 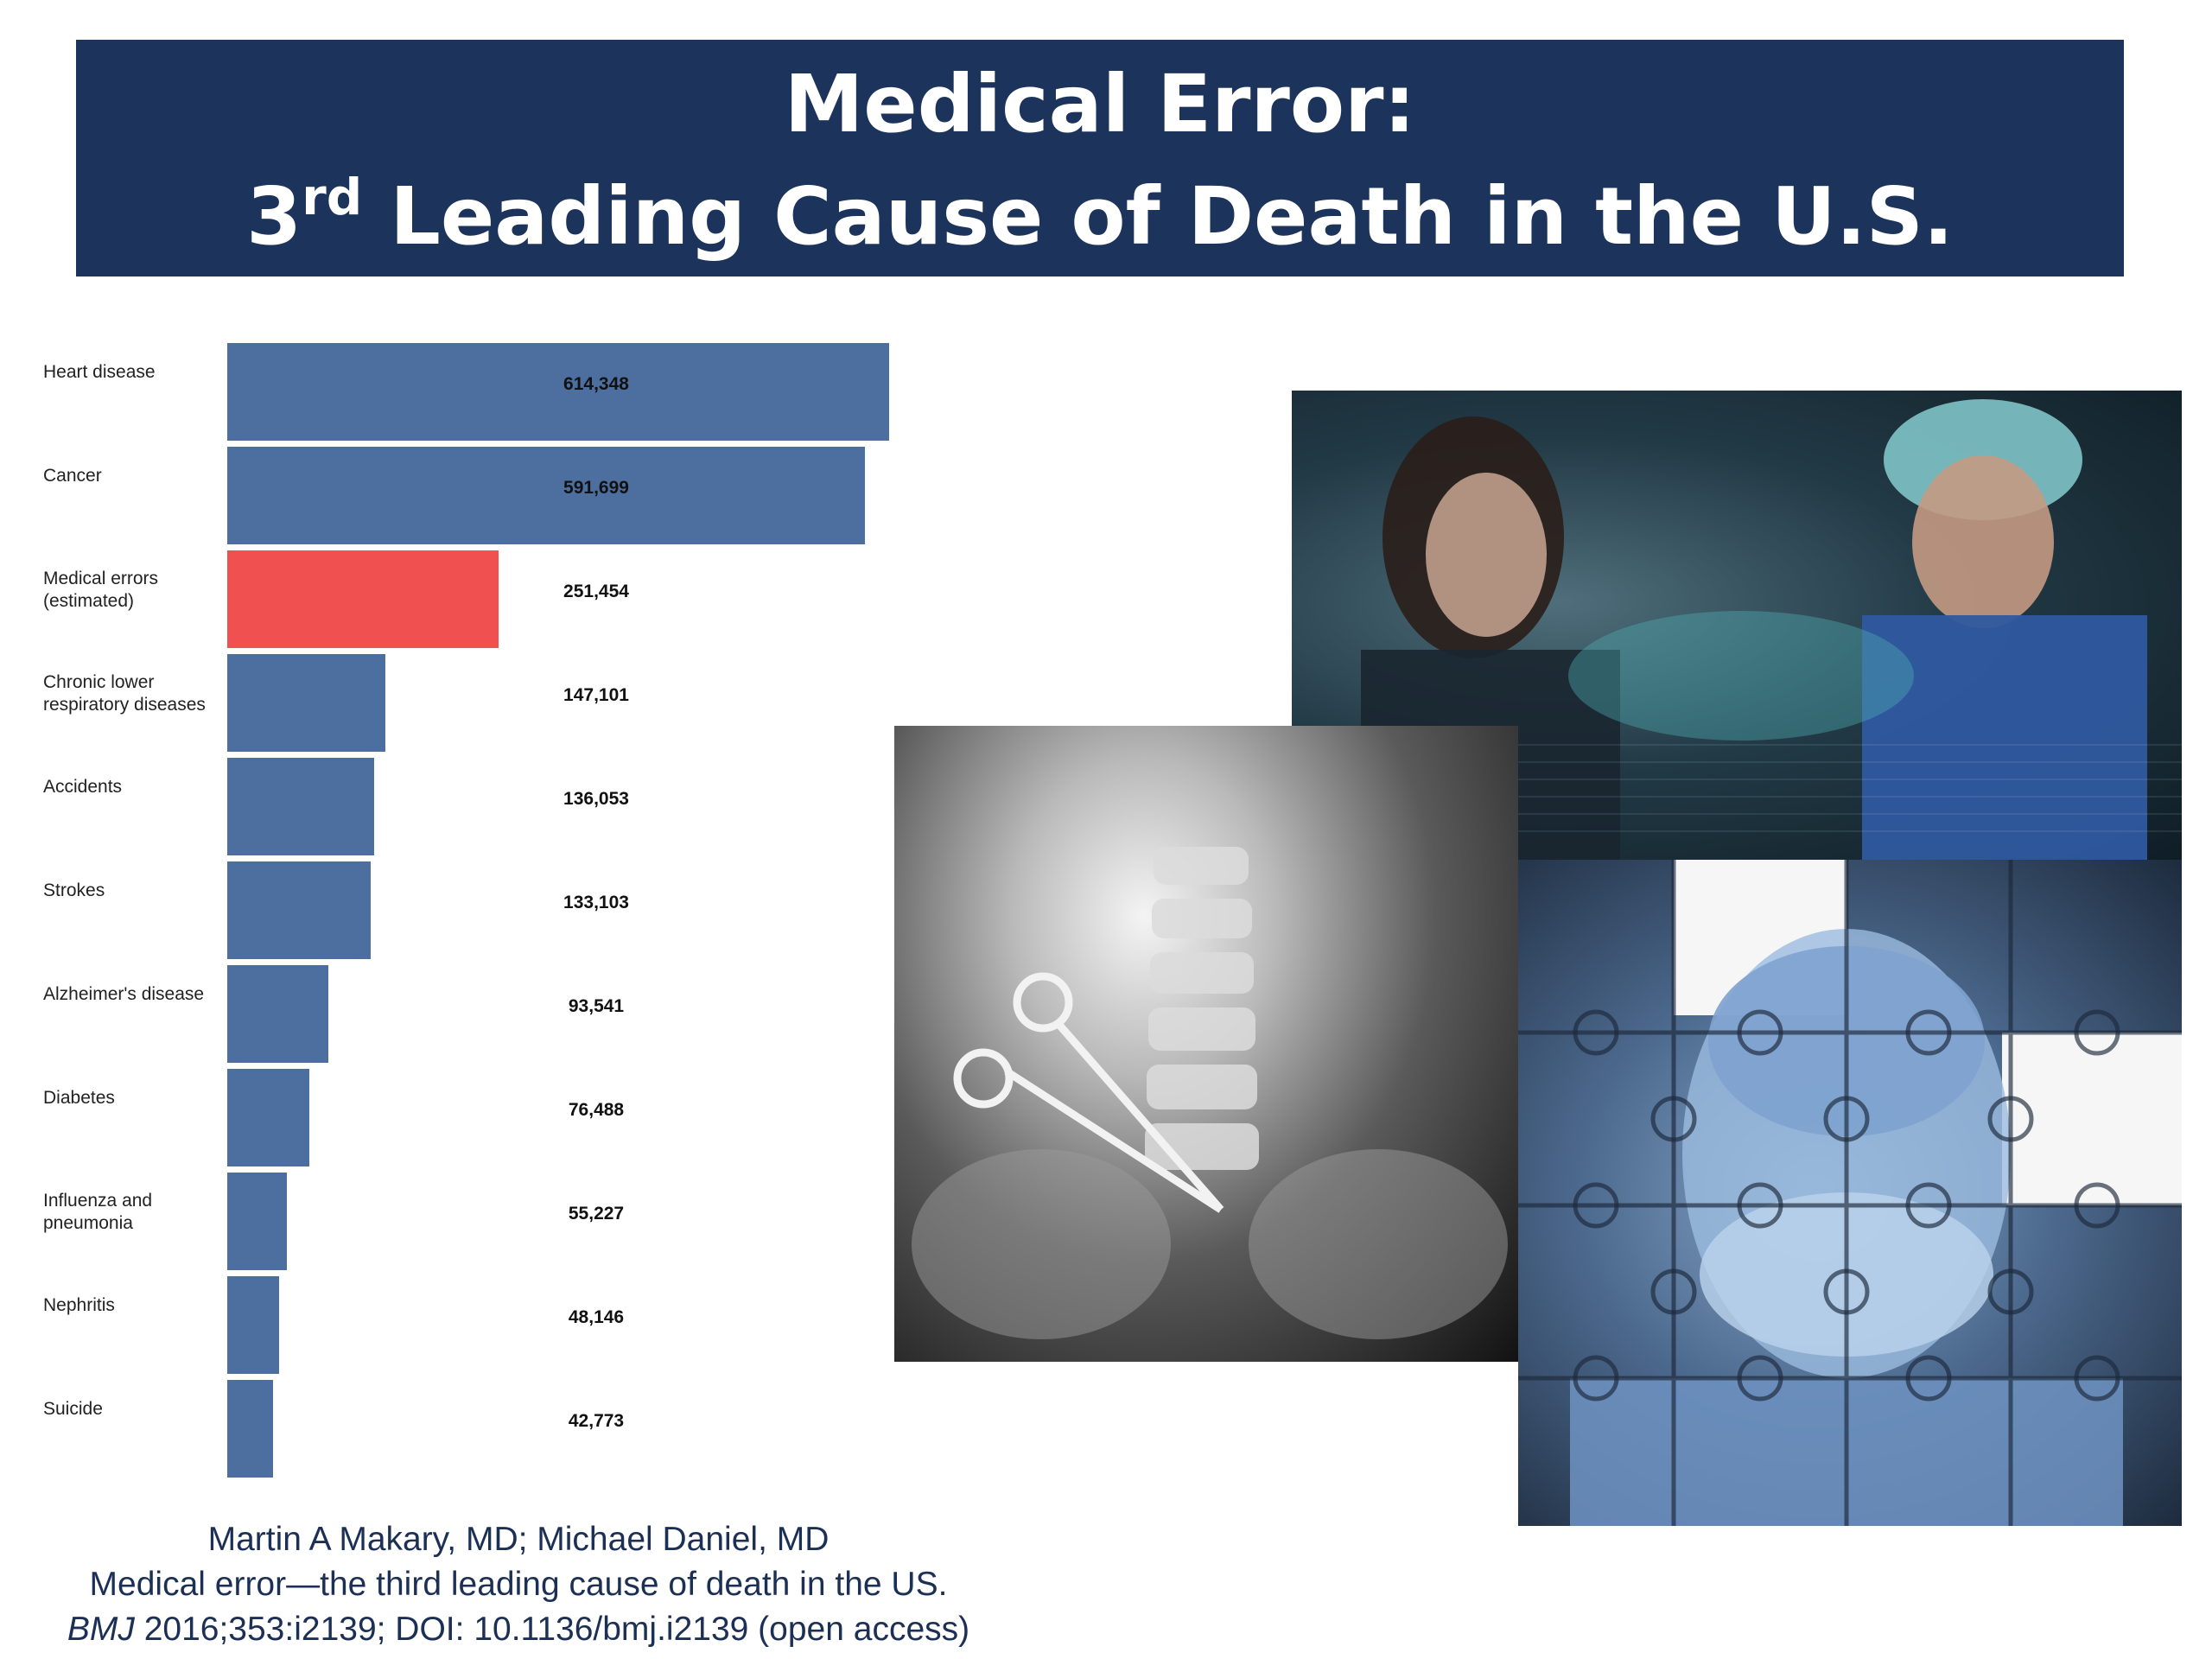 I want to click on surgical-team-photo, so click(x=1737, y=626).